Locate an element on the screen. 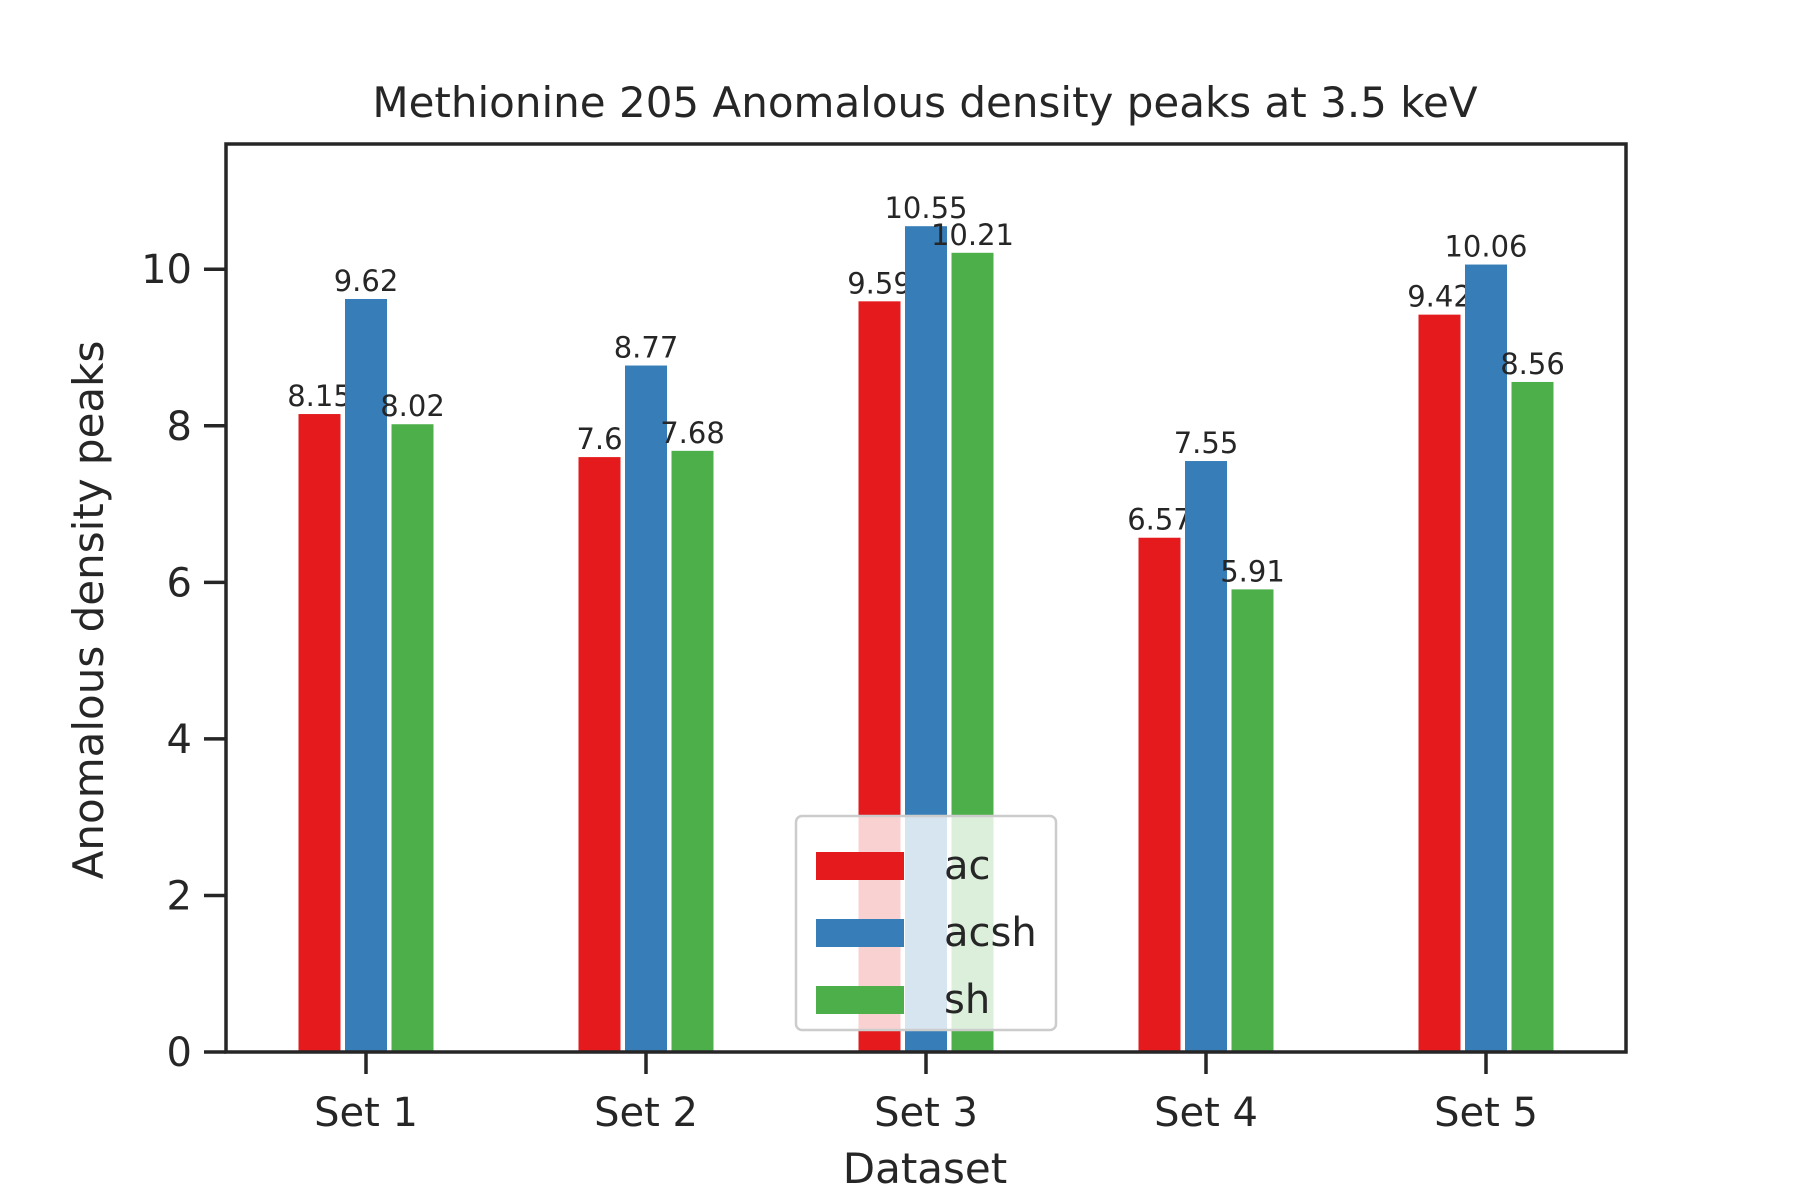  y-tick-label: 8 is located at coordinates (179, 427).